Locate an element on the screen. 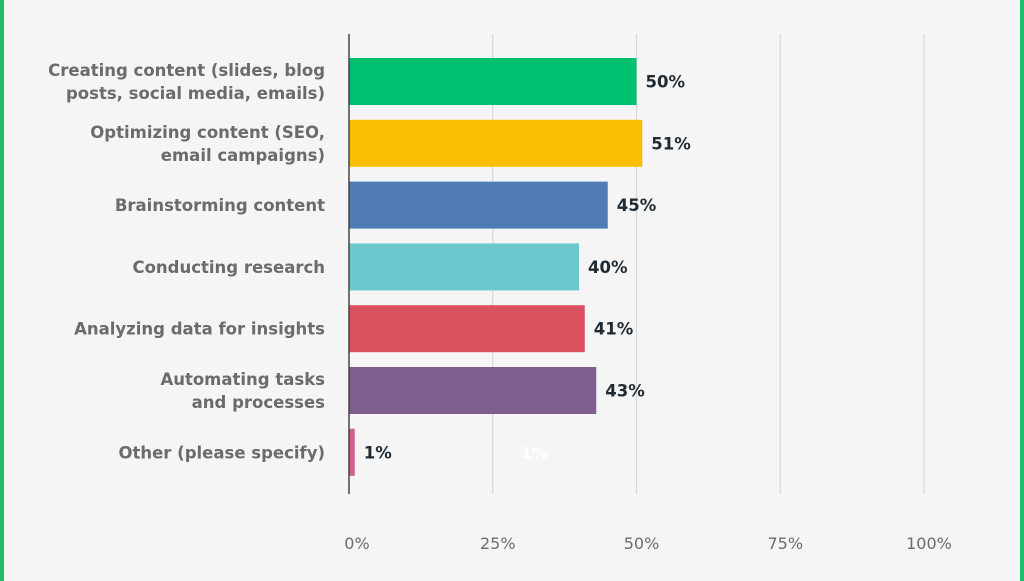 The image size is (1024, 581). value-label-0: 50% is located at coordinates (666, 82).